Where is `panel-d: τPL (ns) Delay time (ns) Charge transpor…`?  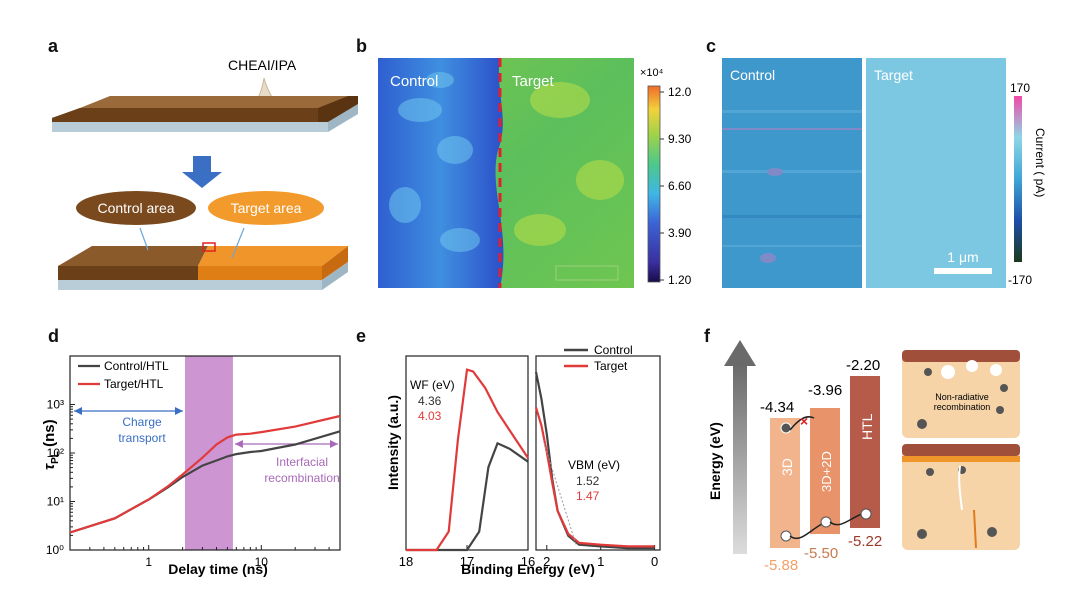 panel-d: τPL (ns) Delay time (ns) Charge transpor… is located at coordinates (191, 466).